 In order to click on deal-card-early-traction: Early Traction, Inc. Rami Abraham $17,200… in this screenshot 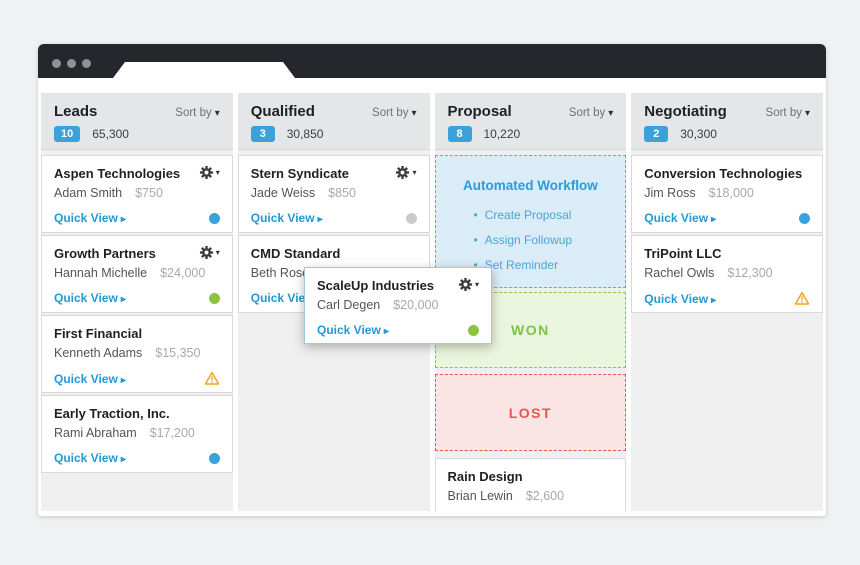, I will do `click(137, 434)`.